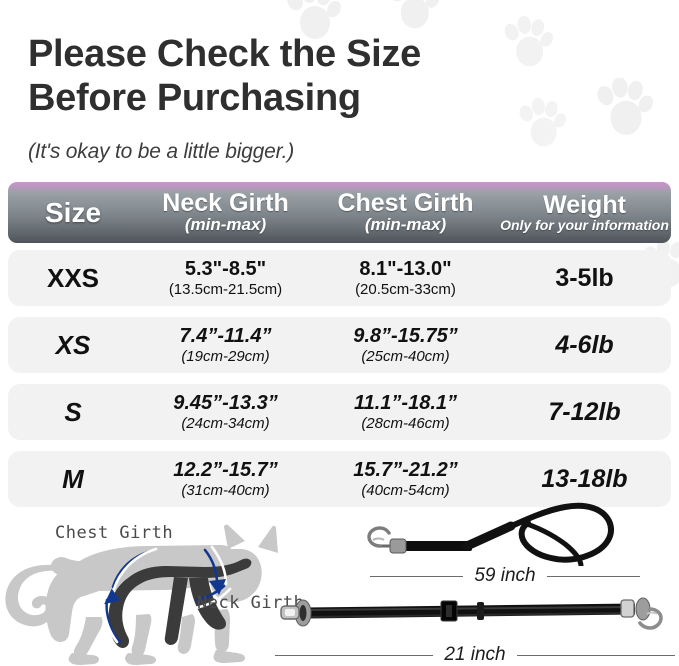 The width and height of the screenshot is (679, 666). Describe the element at coordinates (405, 212) in the screenshot. I see `header-cell-chest-girth: Chest Girth (min-max)` at that location.